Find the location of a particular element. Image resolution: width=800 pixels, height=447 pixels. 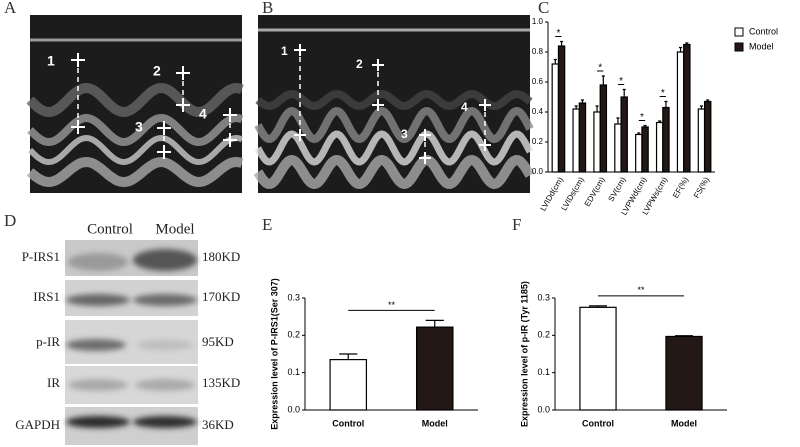

marker-label: 2 is located at coordinates (359, 64).